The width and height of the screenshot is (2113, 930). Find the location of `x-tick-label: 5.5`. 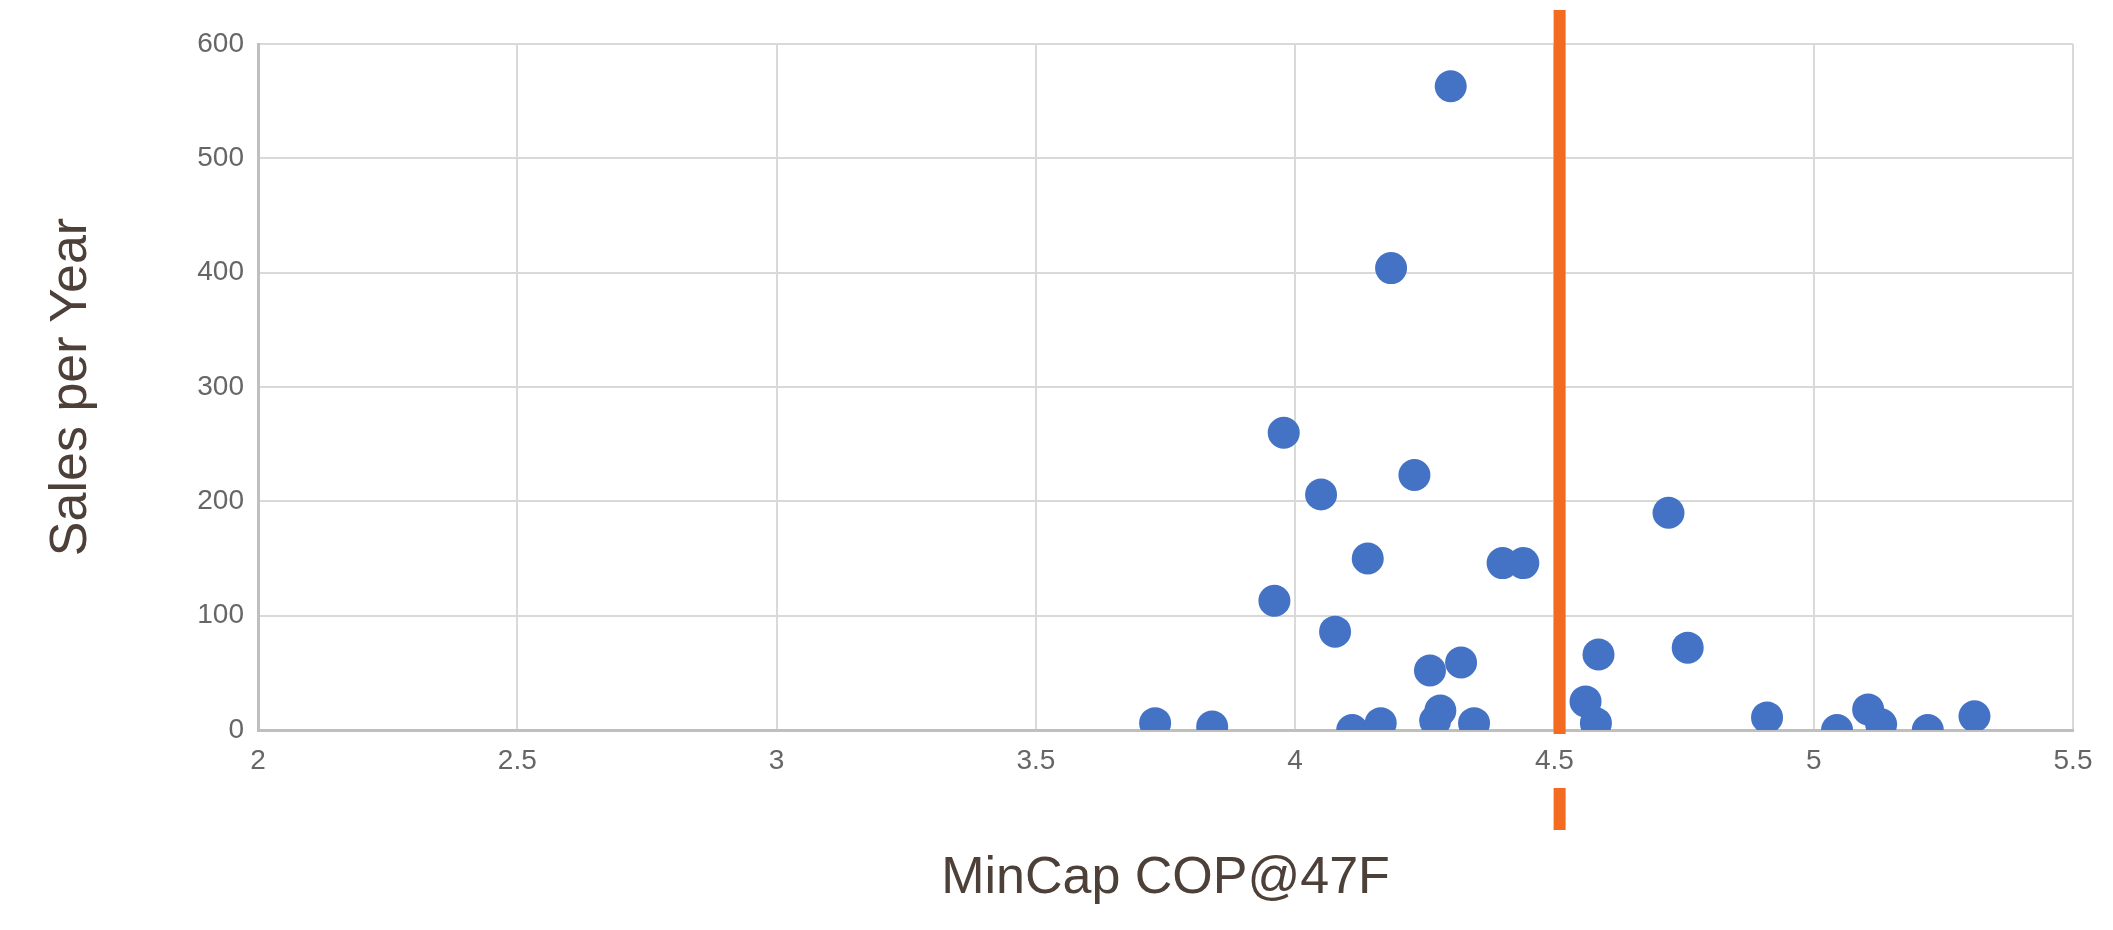

x-tick-label: 5.5 is located at coordinates (2073, 759).